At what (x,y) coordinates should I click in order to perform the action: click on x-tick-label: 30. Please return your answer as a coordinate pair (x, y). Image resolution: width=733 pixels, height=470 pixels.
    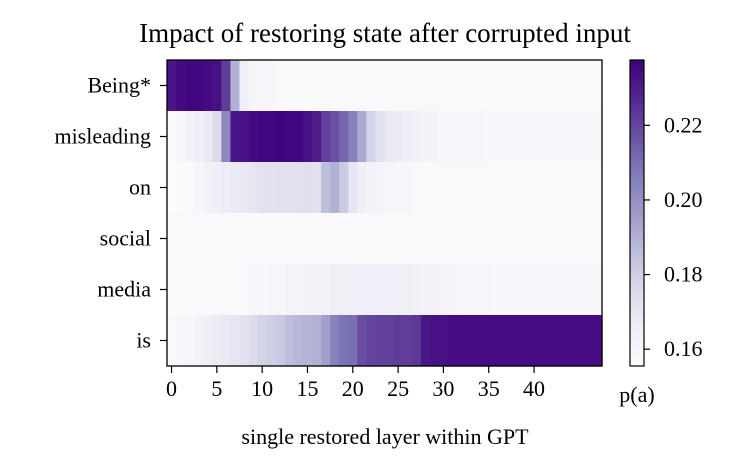
    Looking at the image, I should click on (443, 388).